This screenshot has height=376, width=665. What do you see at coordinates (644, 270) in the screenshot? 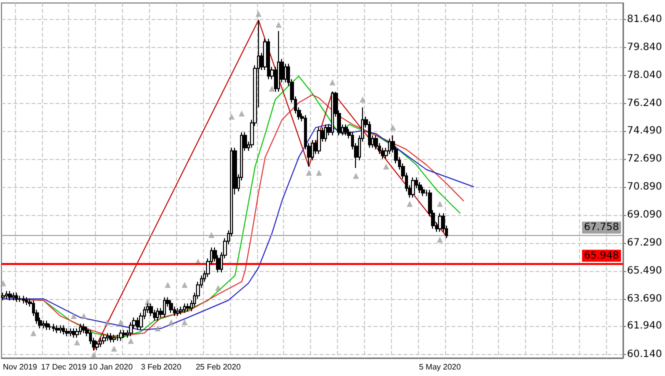
I see `y-tick-label: 65.490` at bounding box center [644, 270].